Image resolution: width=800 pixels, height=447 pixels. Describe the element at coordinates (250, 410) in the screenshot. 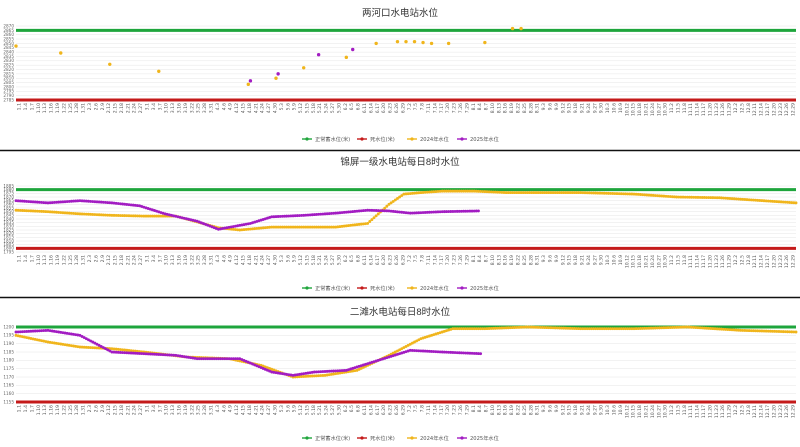

I see `x-tick-label: 4.18` at that location.